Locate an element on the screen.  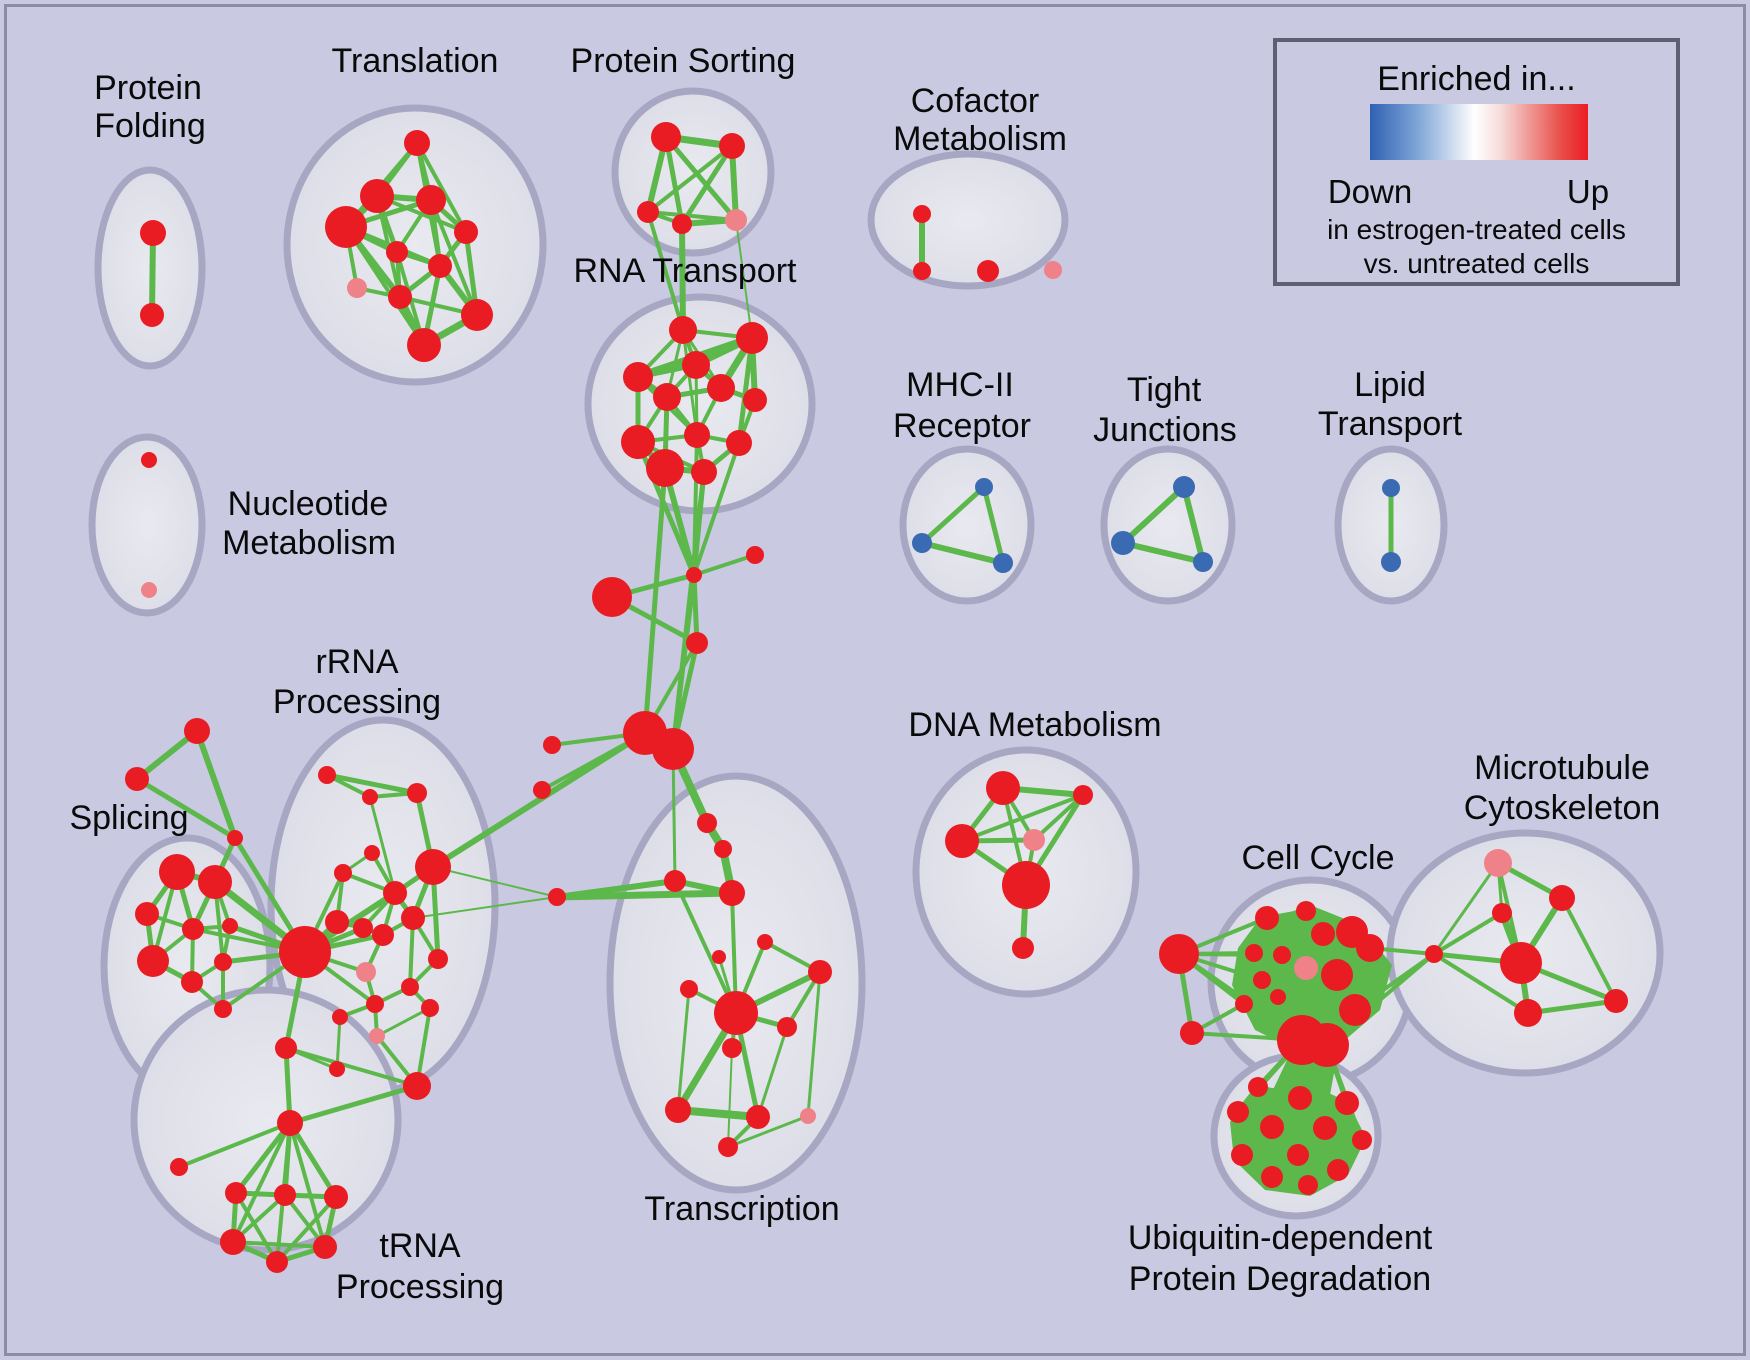
edge-st2-st3 is located at coordinates (186, 808).